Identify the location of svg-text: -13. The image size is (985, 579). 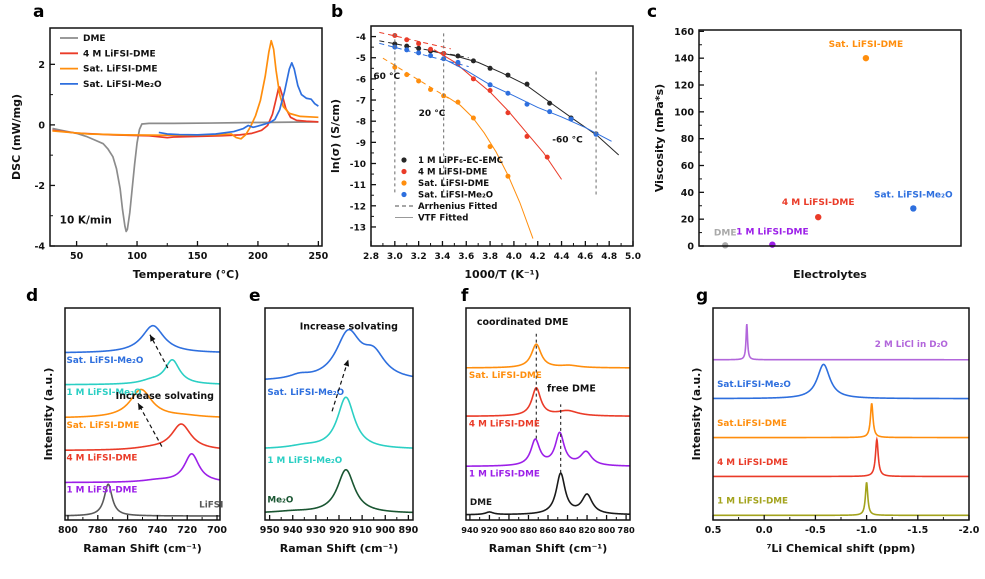
(358, 228).